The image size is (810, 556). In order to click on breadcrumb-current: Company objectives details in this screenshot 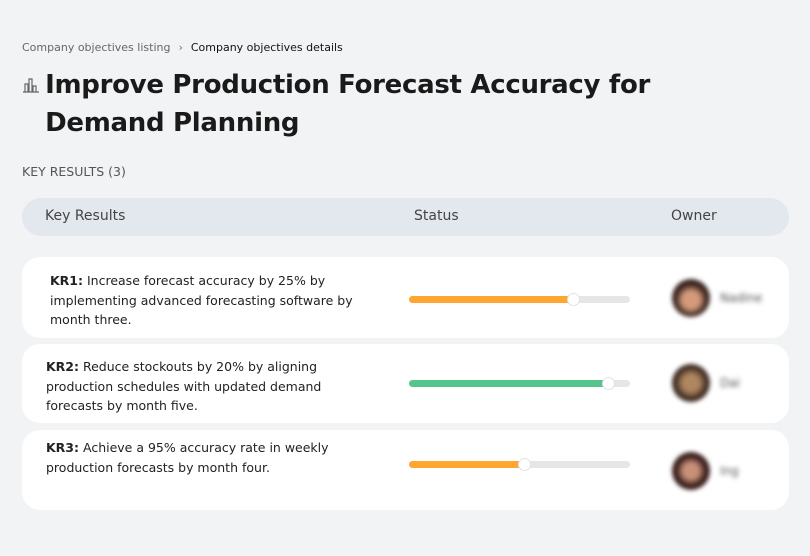, I will do `click(266, 47)`.